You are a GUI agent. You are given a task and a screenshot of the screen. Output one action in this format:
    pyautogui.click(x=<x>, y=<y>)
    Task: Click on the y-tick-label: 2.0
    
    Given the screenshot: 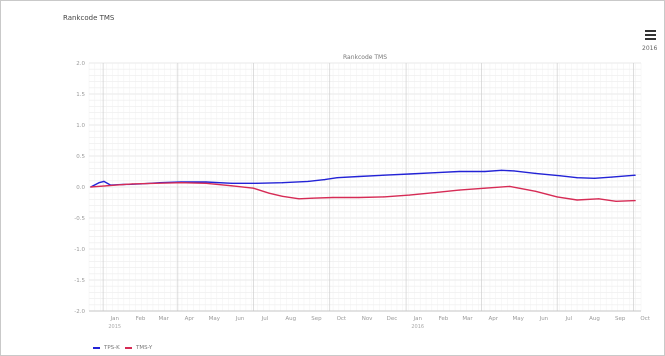 What is the action you would take?
    pyautogui.click(x=80, y=64)
    